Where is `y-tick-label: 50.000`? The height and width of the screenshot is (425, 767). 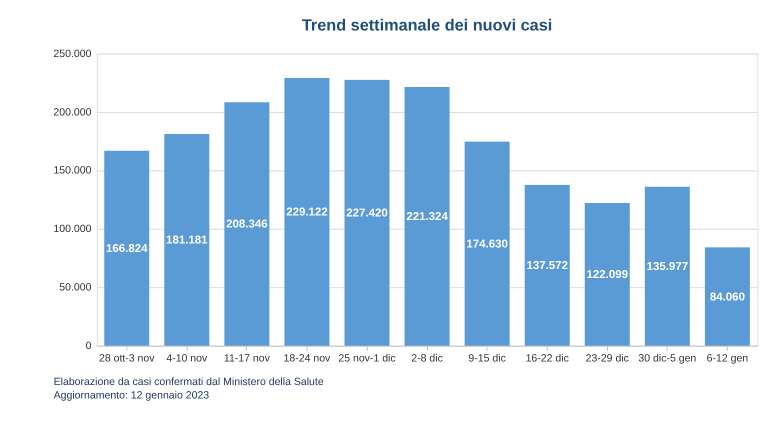 y-tick-label: 50.000 is located at coordinates (75, 288).